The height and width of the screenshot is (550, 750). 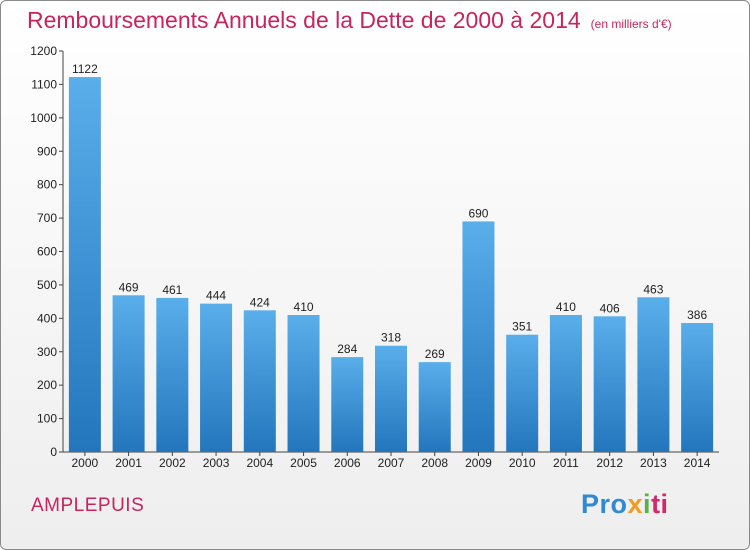 What do you see at coordinates (391, 463) in the screenshot?
I see `x-tick-label-2007: 2007` at bounding box center [391, 463].